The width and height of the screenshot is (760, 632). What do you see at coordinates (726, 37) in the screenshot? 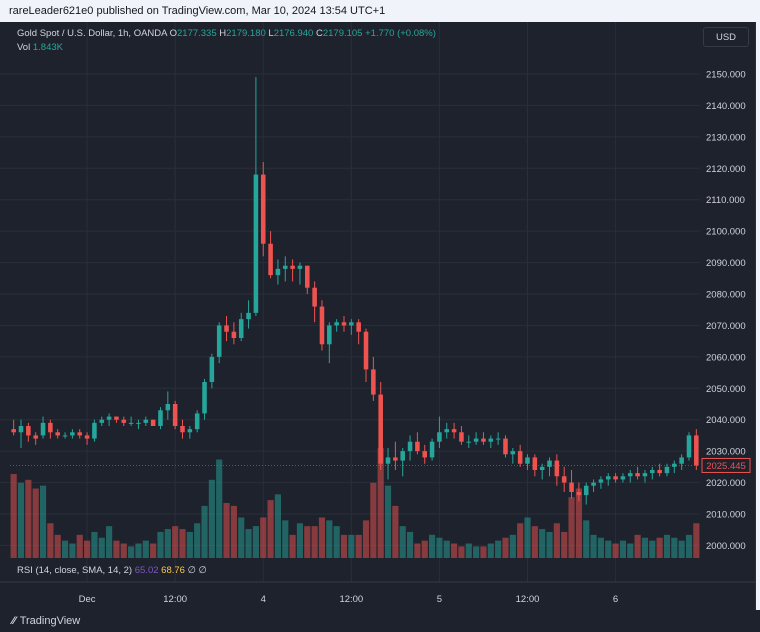
I see `currency-button: USD` at bounding box center [726, 37].